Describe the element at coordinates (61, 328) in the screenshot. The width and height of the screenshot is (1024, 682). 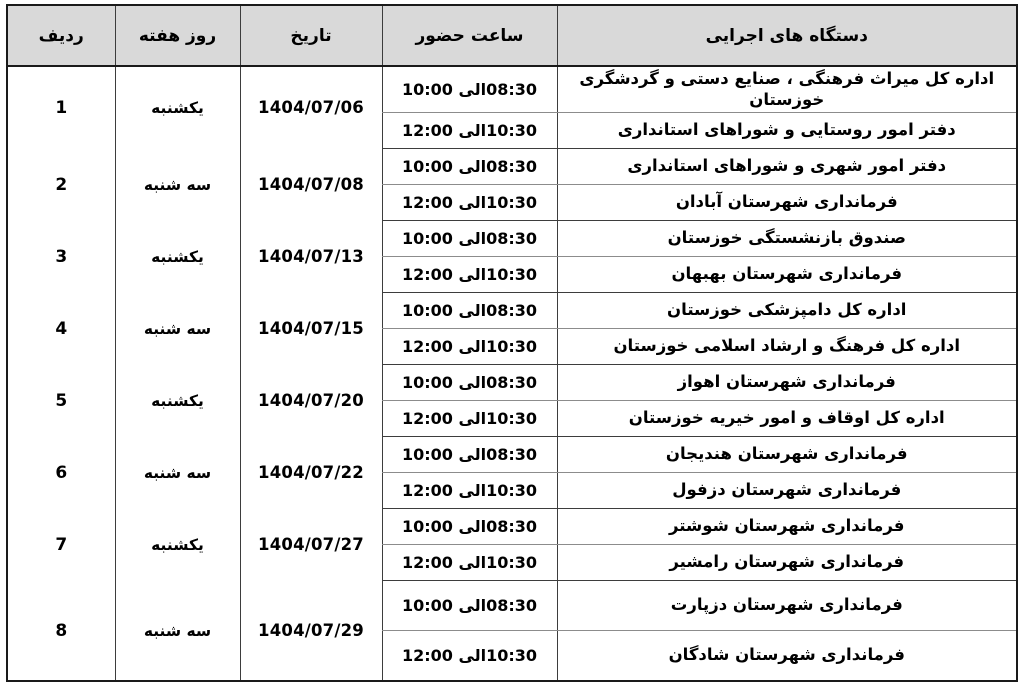
I see `cell-row-number: 4` at that location.